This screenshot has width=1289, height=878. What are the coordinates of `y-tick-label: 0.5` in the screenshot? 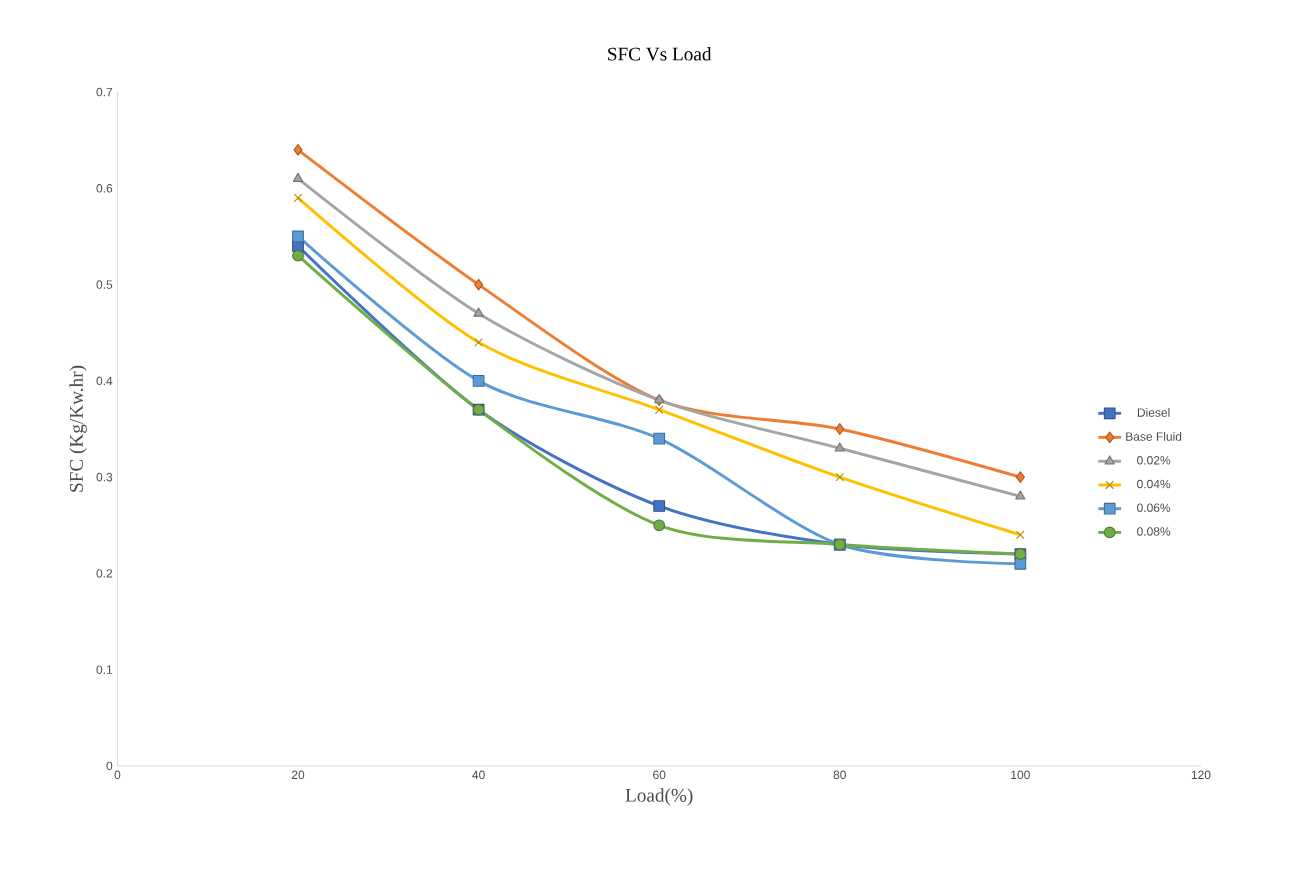 It's located at (104, 284).